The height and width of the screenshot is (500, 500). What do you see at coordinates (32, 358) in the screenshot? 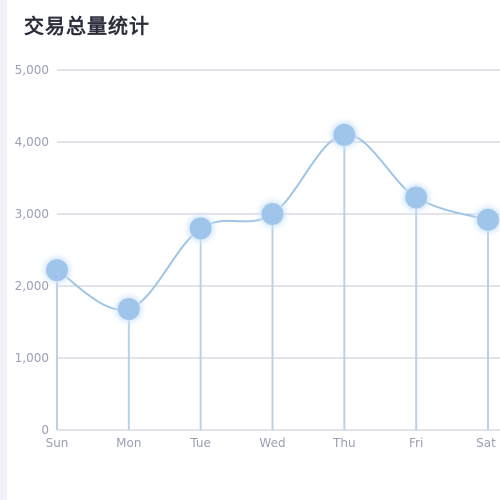
I see `y-tick-label: 1,000` at bounding box center [32, 358].